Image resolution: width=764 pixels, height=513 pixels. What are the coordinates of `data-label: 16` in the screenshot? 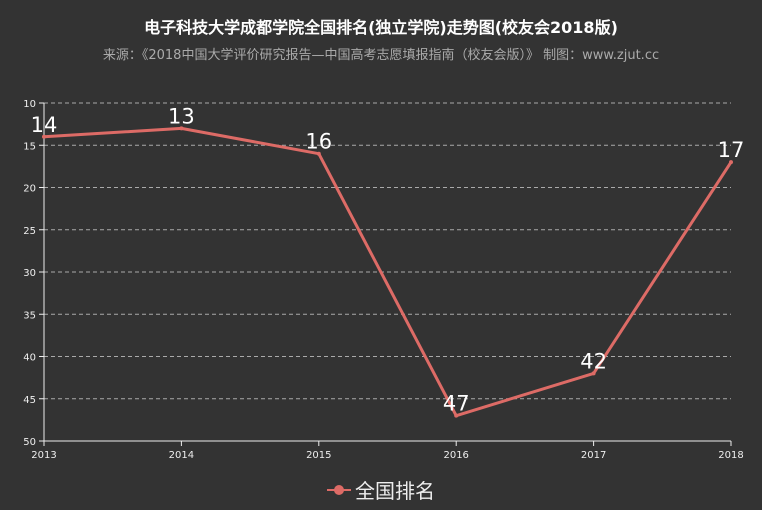 It's located at (318, 142).